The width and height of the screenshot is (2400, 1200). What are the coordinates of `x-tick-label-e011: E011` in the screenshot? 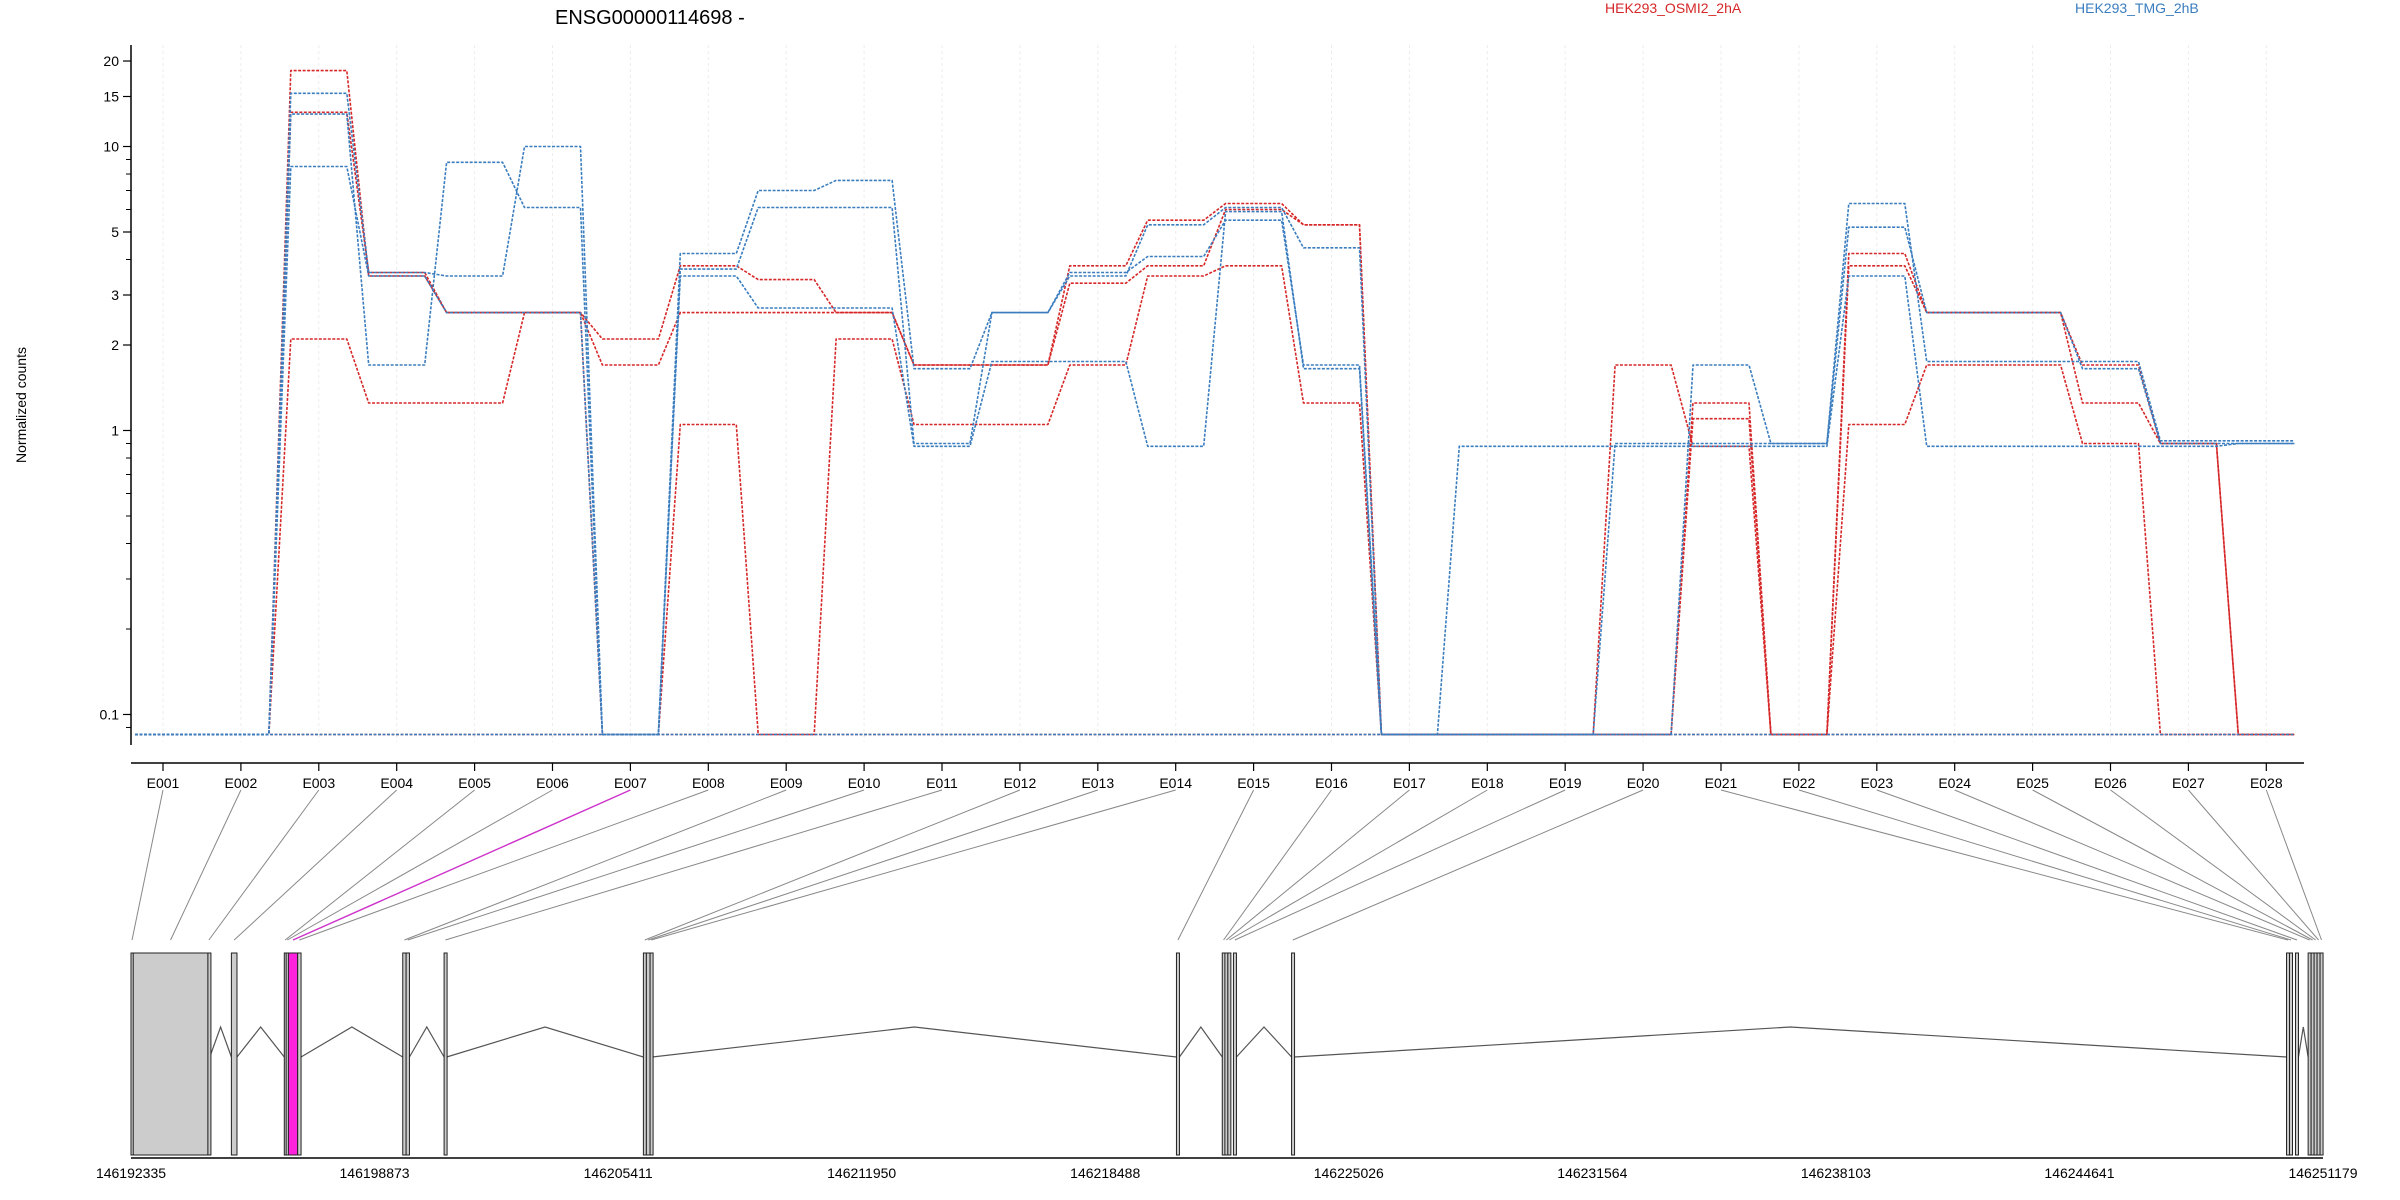 It's located at (942, 783).